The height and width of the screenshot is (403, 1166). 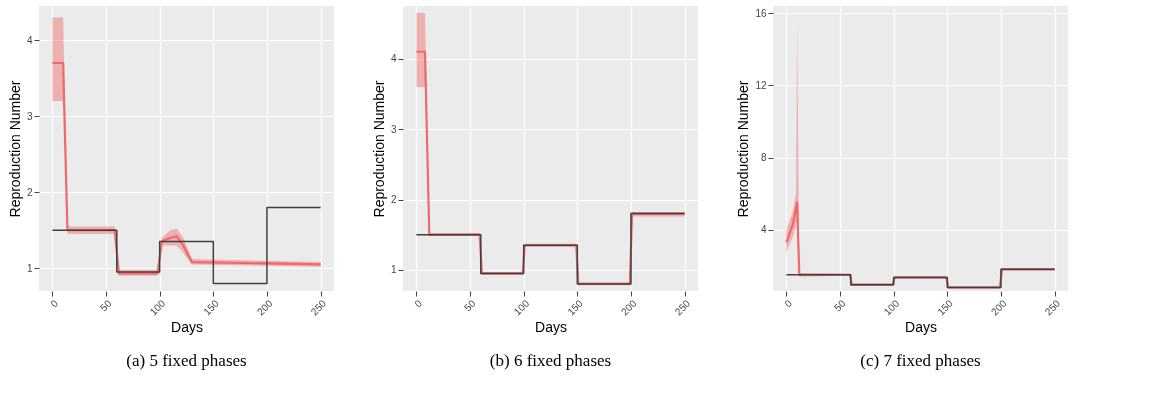 I want to click on line-series, so click(x=186, y=168).